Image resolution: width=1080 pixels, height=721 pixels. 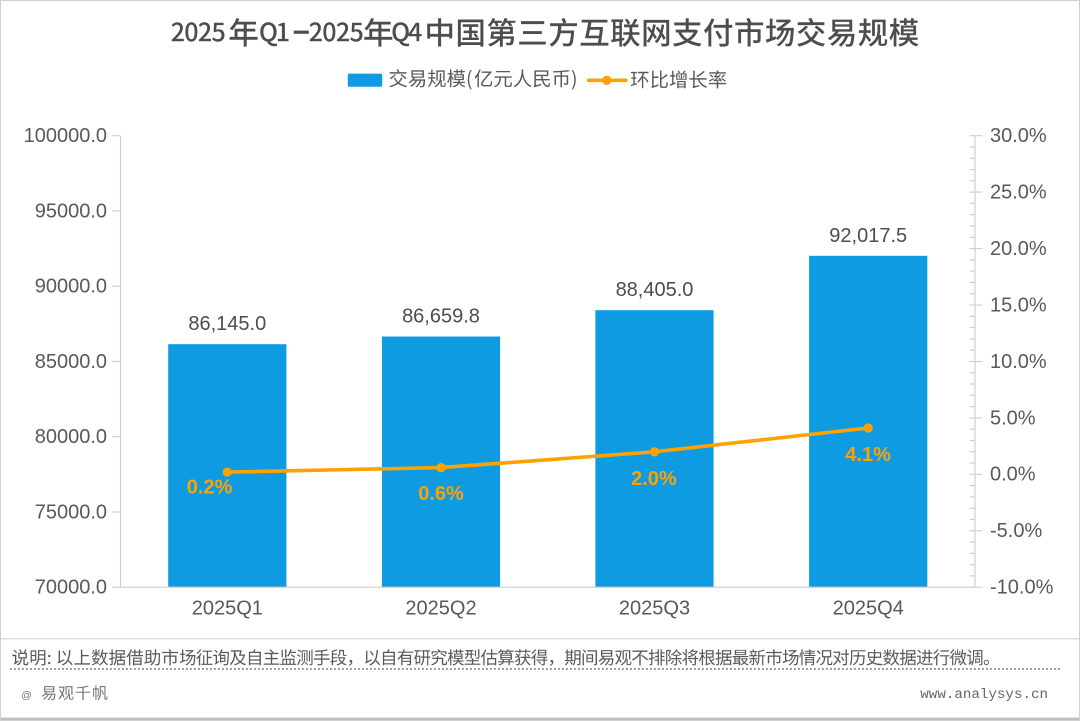 I want to click on svg-text: 2025Q2, so click(x=440, y=608).